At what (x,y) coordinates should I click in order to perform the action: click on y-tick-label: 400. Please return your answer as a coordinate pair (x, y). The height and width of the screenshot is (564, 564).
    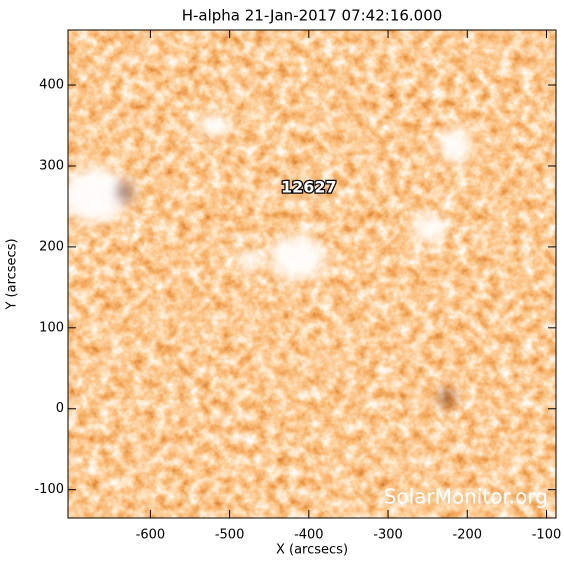
    Looking at the image, I should click on (51, 85).